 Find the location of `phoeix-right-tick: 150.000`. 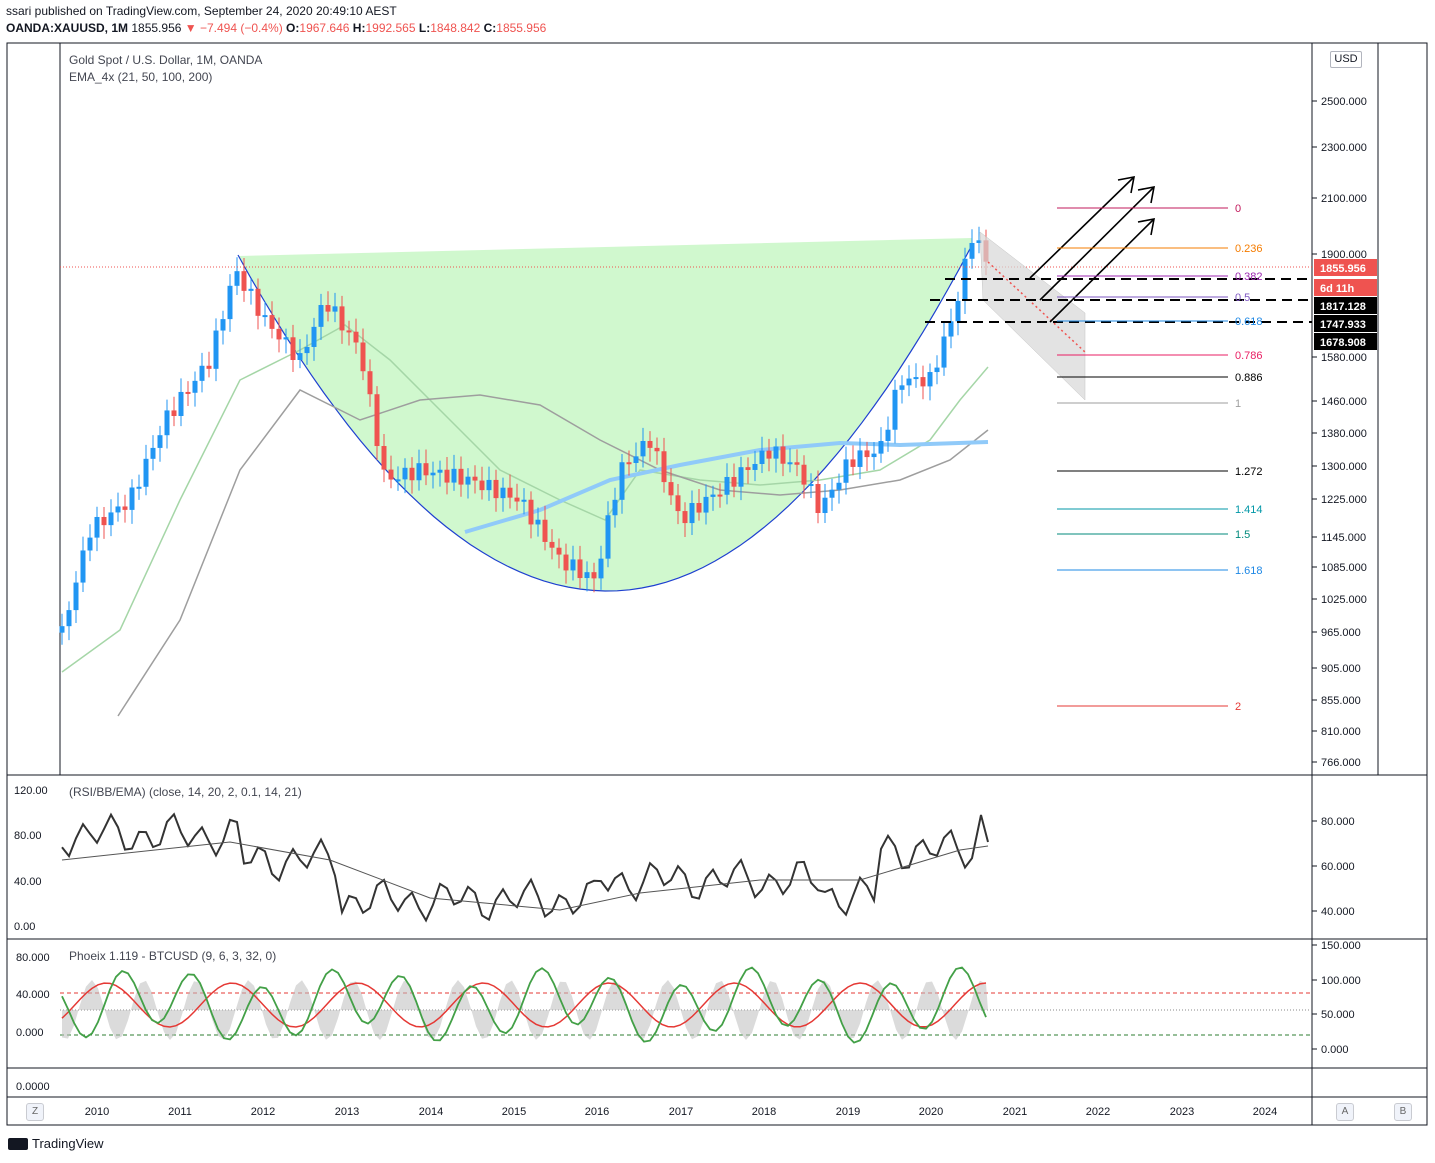

phoeix-right-tick: 150.000 is located at coordinates (1341, 946).